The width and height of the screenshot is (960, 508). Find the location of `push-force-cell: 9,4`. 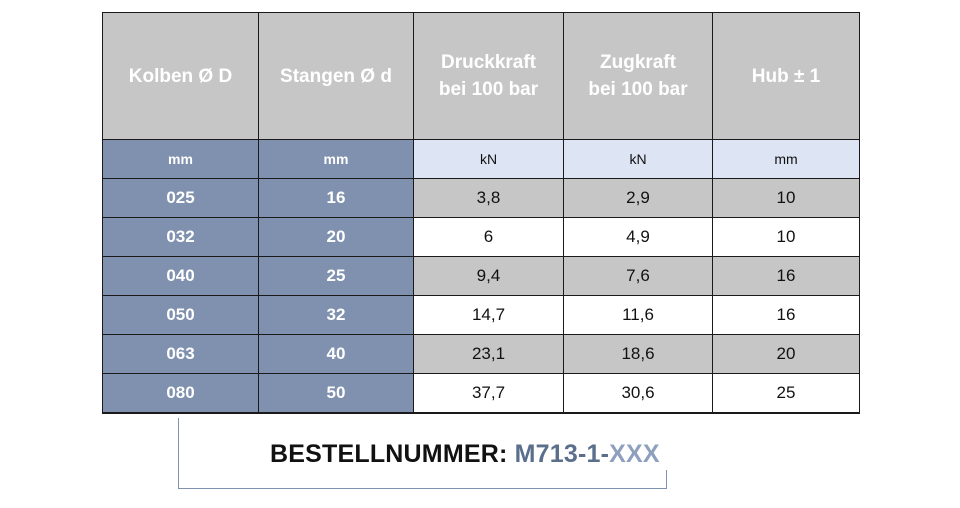

push-force-cell: 9,4 is located at coordinates (488, 276).